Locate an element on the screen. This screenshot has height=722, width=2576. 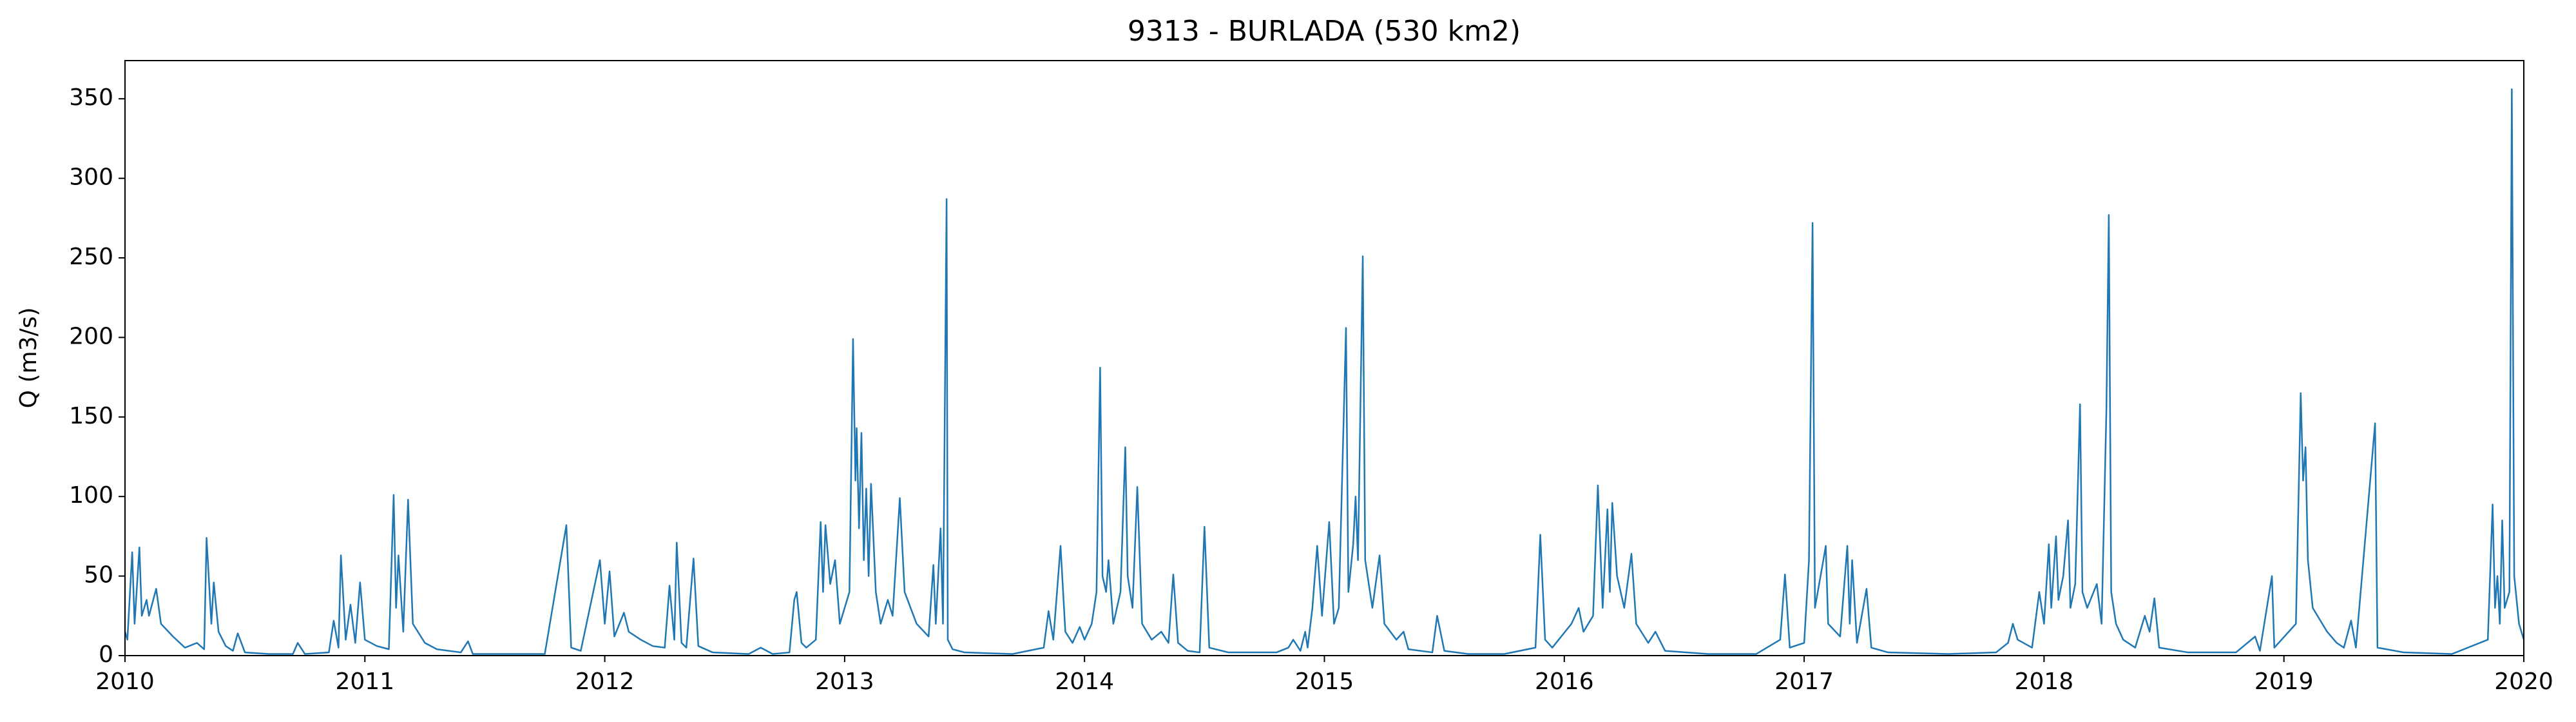
y-tick-label: 0 is located at coordinates (106, 655).